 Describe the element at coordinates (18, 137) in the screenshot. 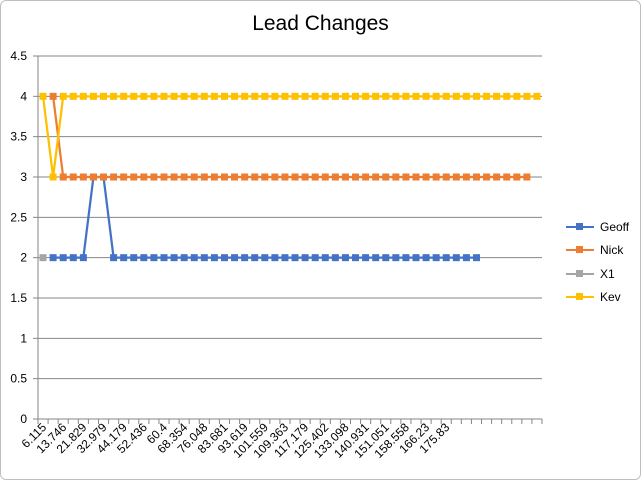

I see `y-tick-label: 3.5` at that location.